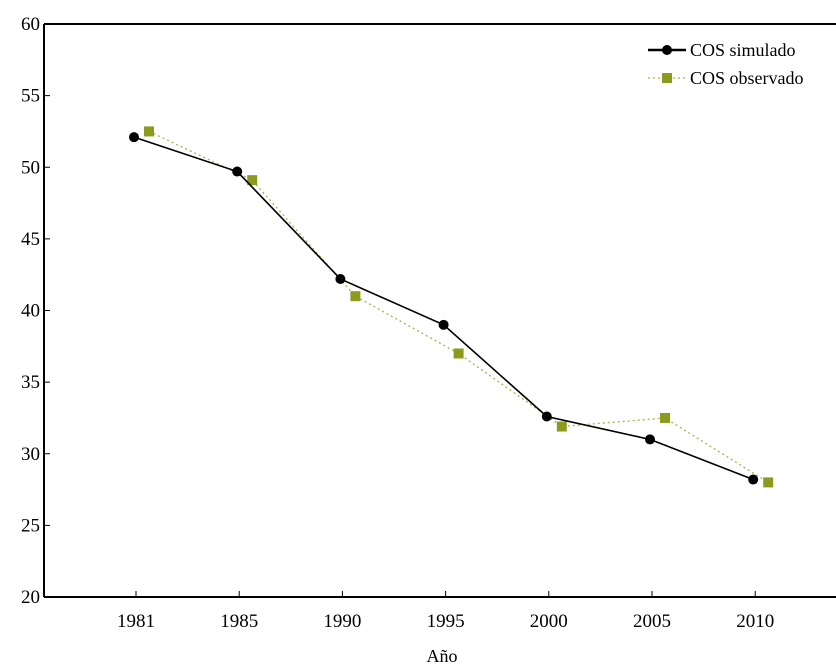  I want to click on legend-item: COS observado, so click(726, 78).